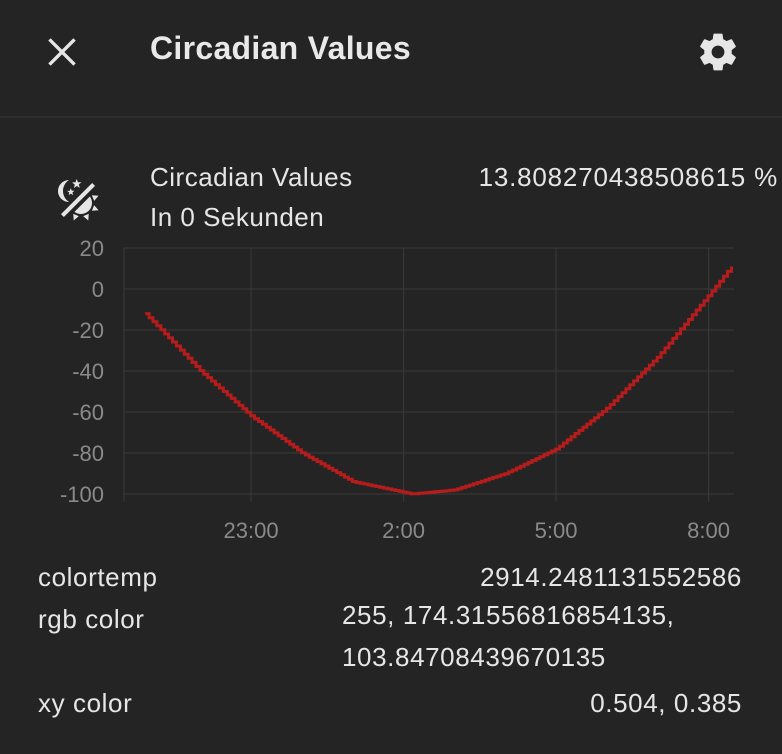 This screenshot has height=754, width=782. I want to click on y-tick-label: -80, so click(88, 453).